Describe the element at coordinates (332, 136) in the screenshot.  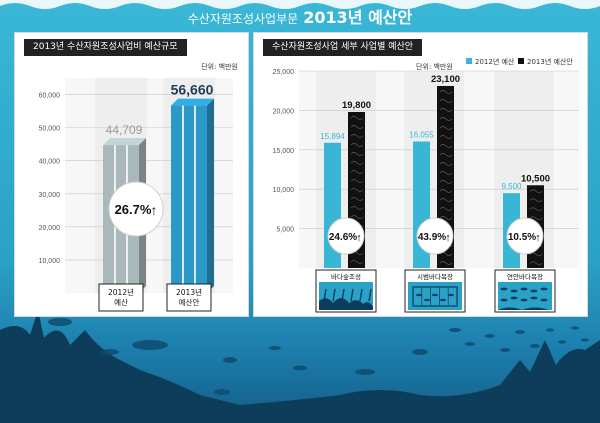
I see `value-label: 15,894` at that location.